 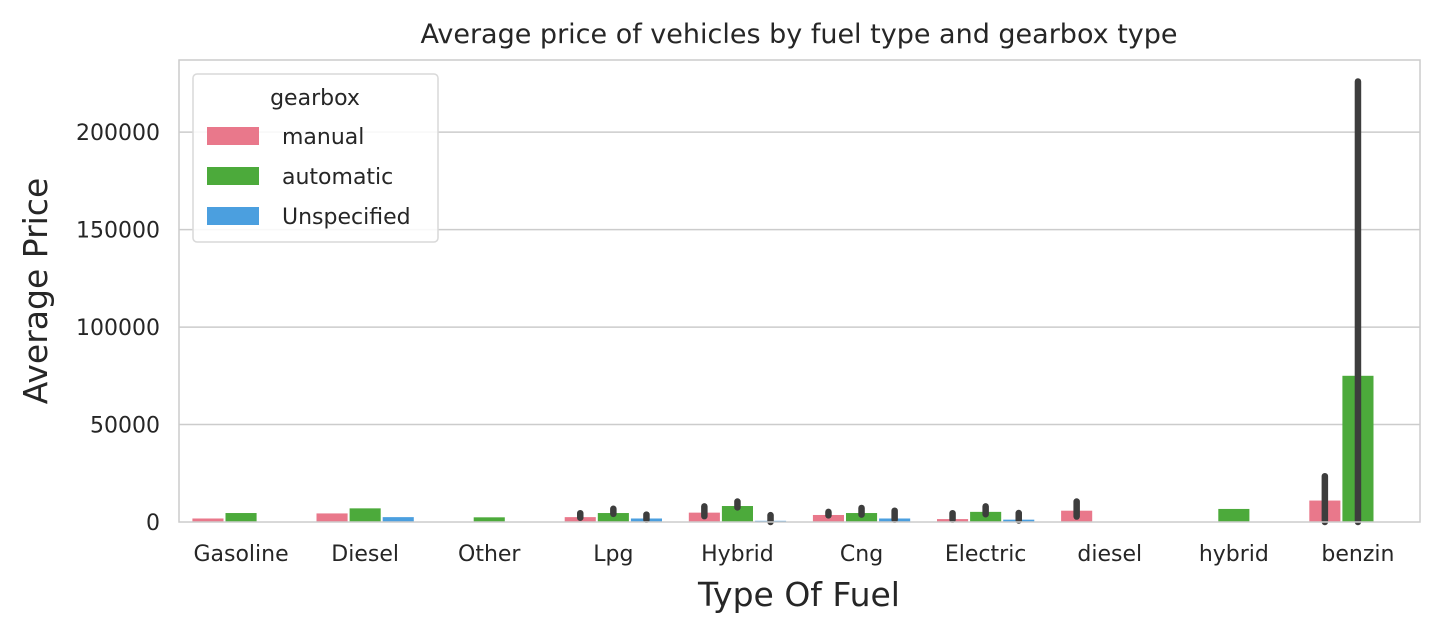 I want to click on legend-box, so click(x=315, y=158).